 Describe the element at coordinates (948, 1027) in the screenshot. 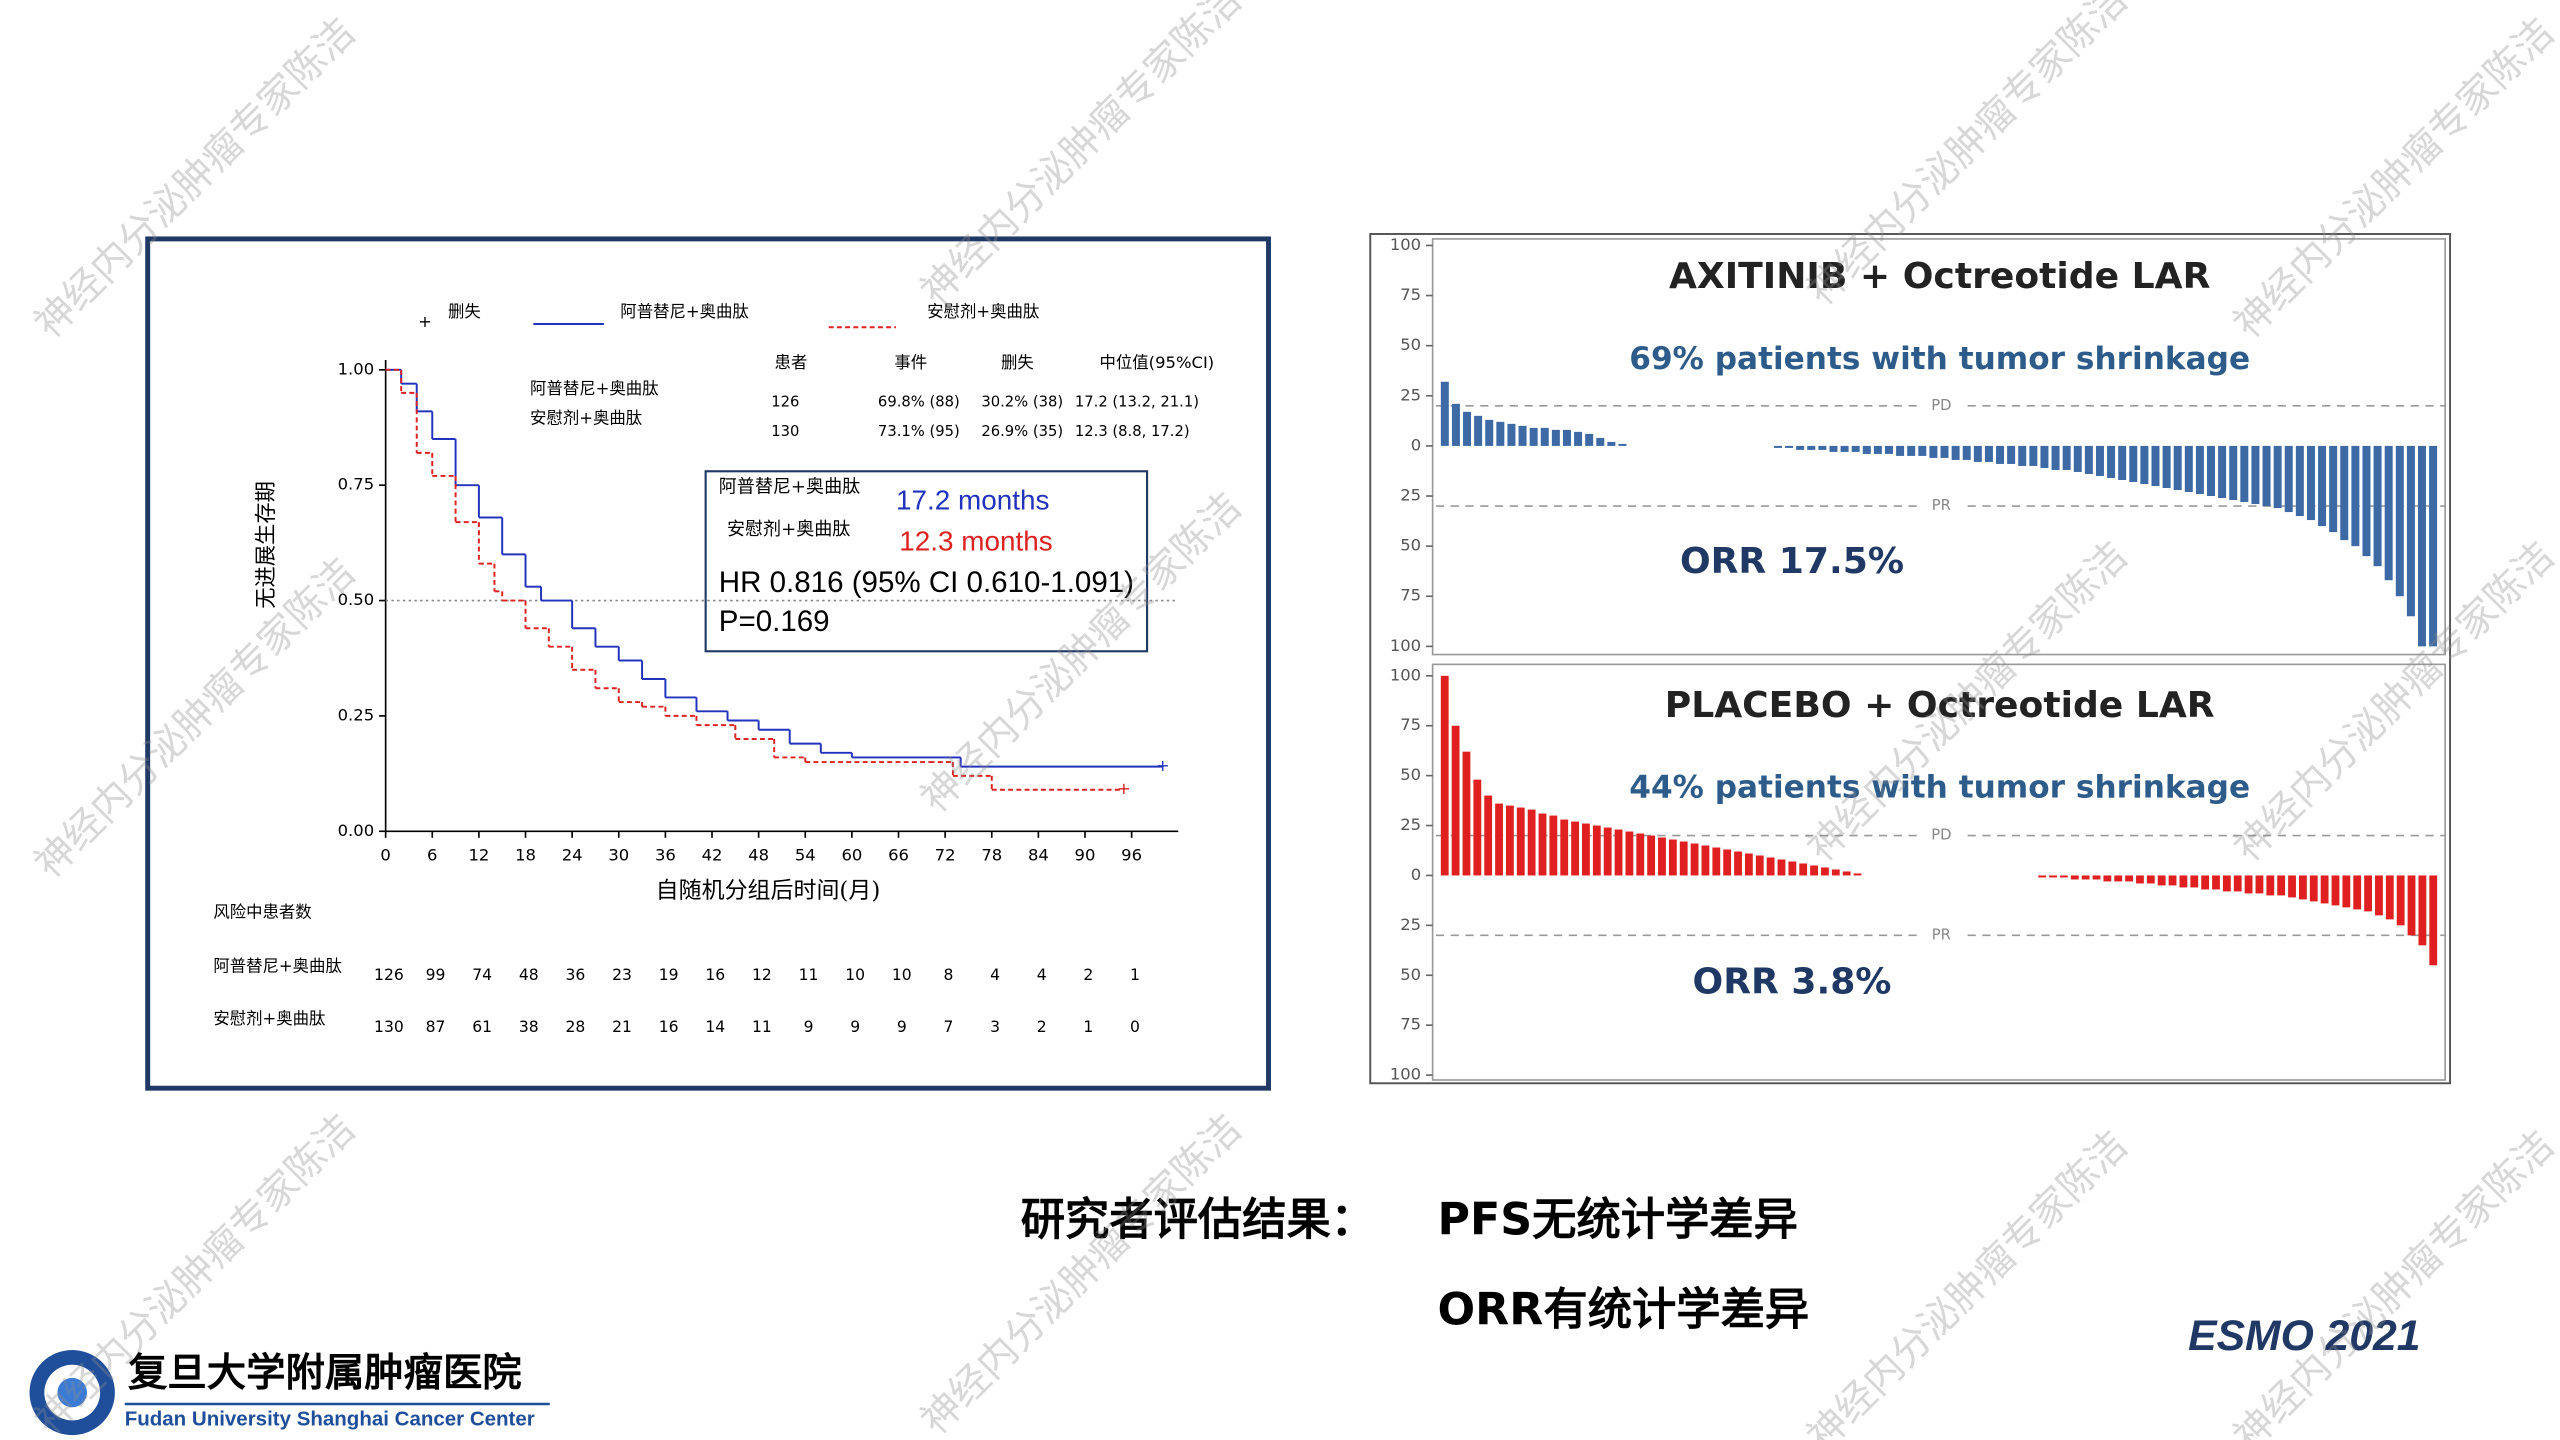

I see `risk-count: 7` at that location.